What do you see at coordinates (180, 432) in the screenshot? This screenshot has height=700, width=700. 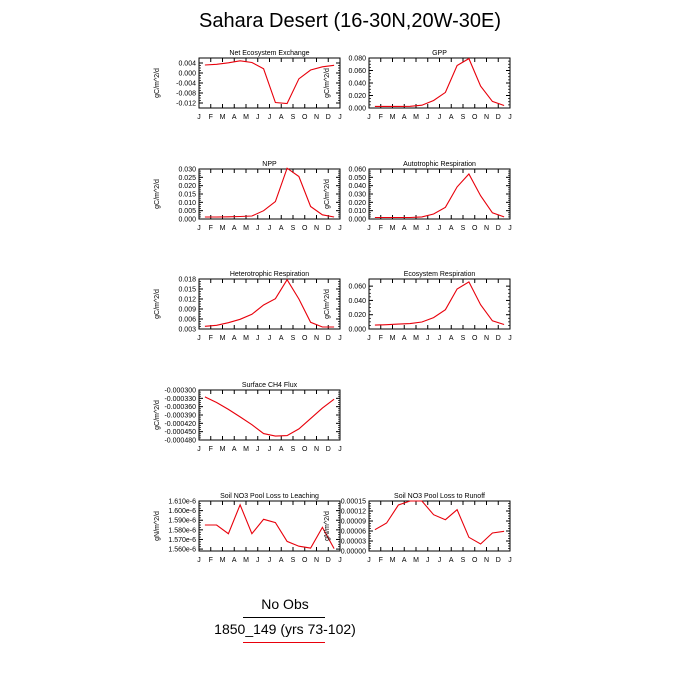 I see `y-tick-label: -0.000450` at bounding box center [180, 432].